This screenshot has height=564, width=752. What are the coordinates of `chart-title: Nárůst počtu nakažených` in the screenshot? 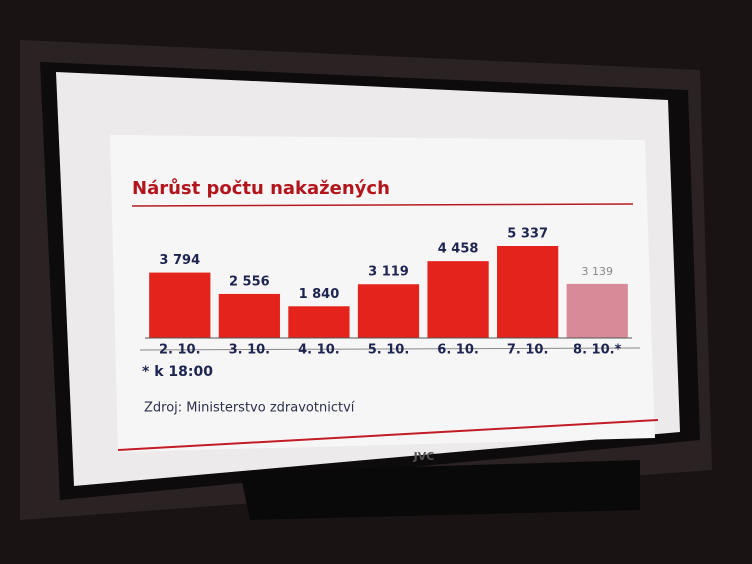 It's located at (261, 188).